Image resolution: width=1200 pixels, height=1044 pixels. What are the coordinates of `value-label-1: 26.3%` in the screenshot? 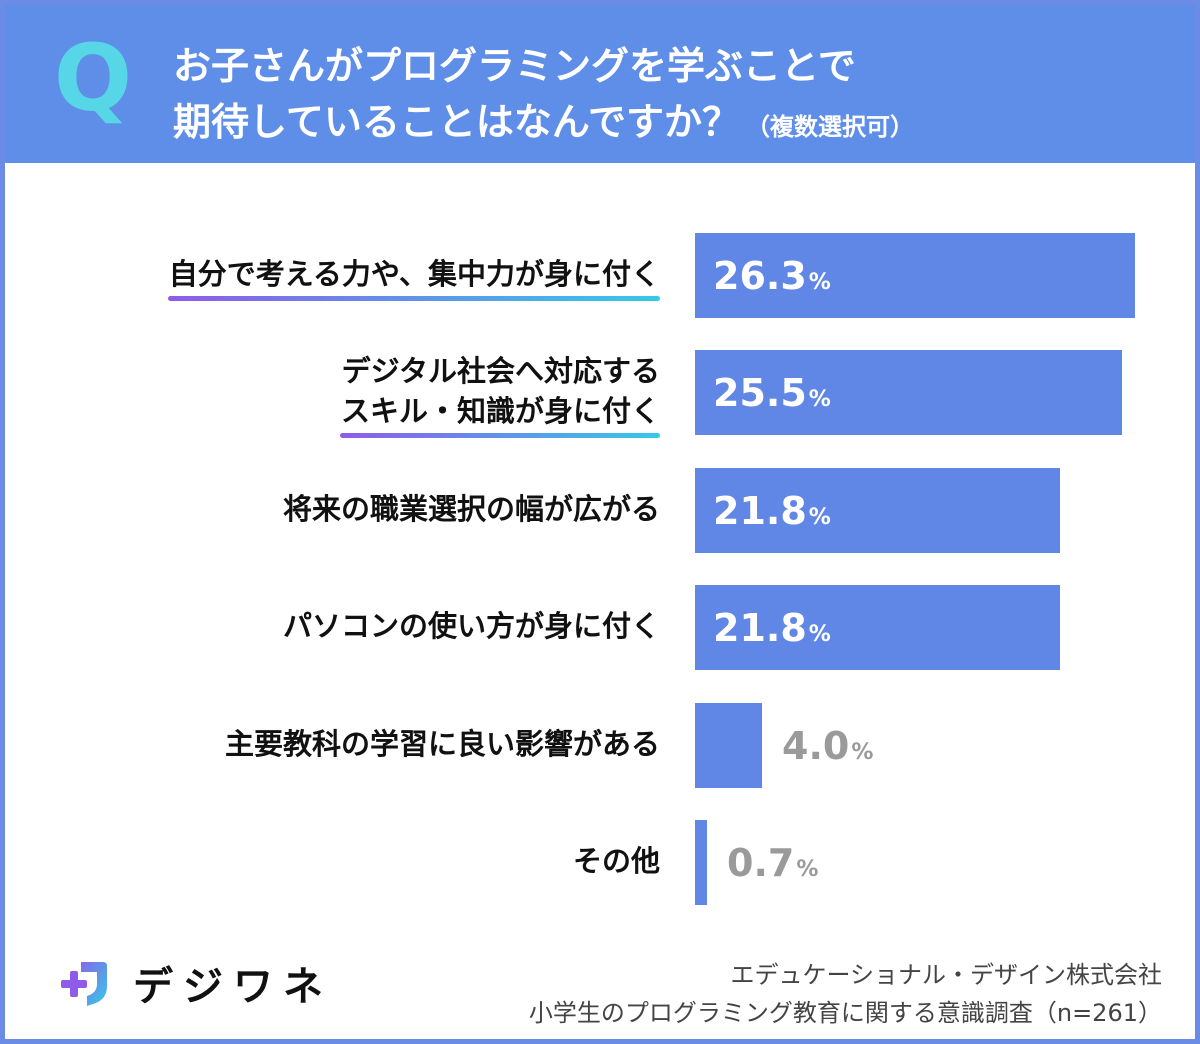 It's located at (772, 279).